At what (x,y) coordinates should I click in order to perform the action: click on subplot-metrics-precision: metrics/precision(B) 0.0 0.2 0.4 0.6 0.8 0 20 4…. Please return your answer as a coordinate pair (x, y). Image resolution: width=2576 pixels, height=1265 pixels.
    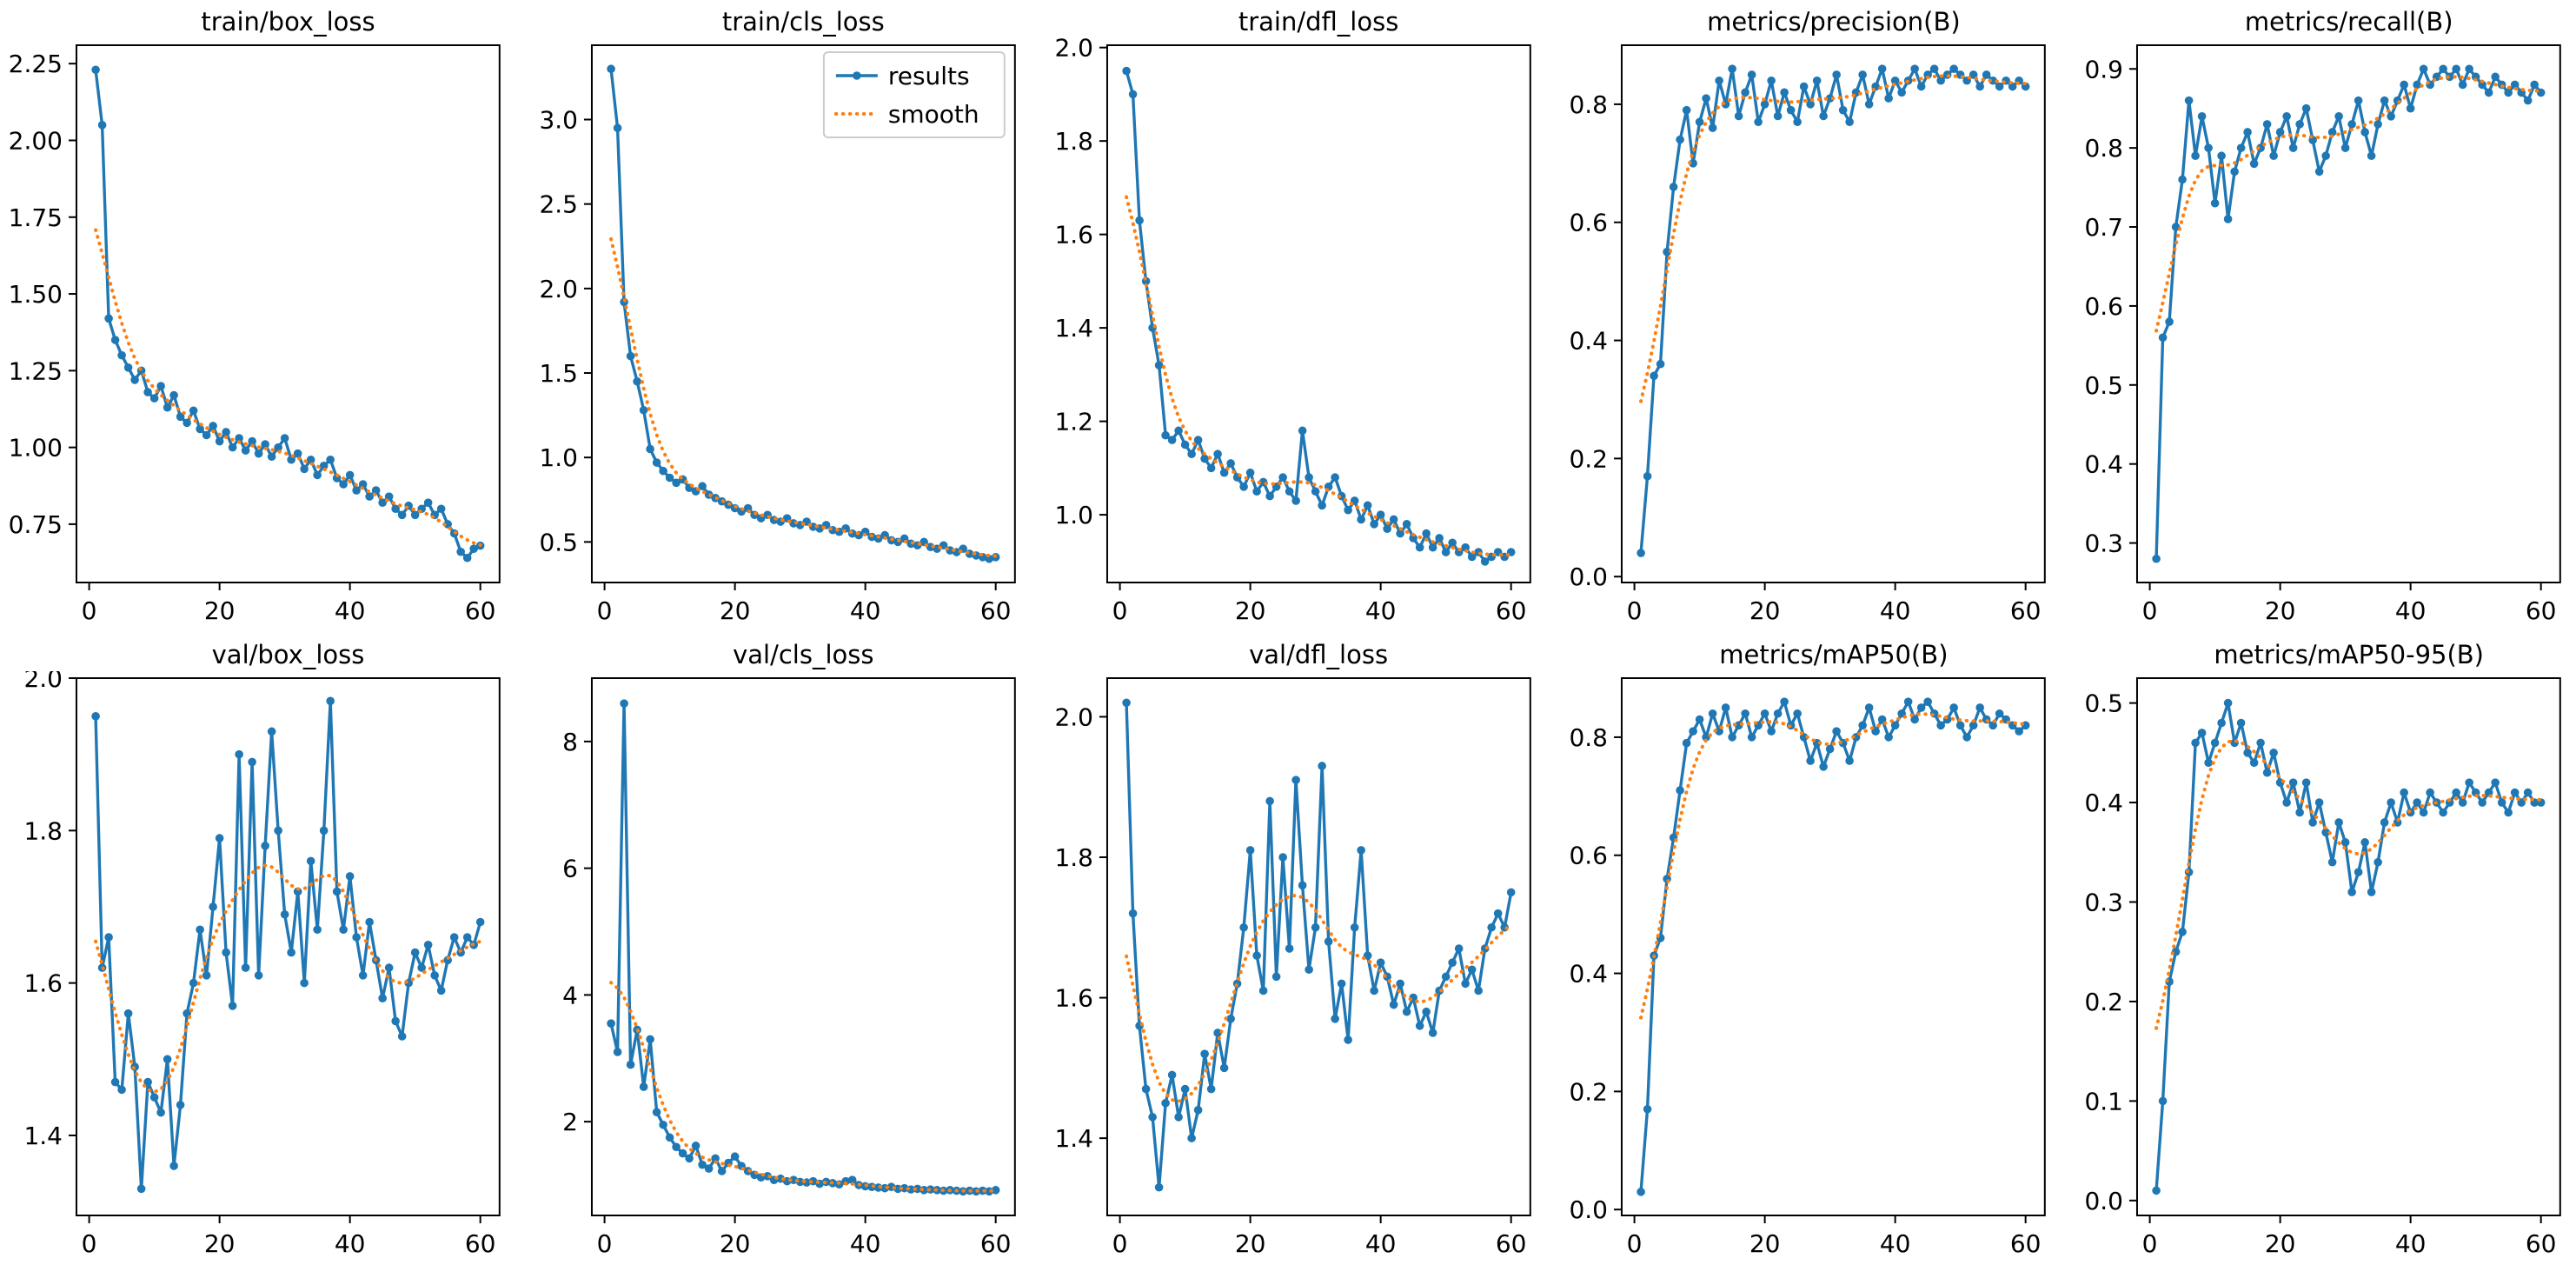
    Looking at the image, I should click on (1803, 316).